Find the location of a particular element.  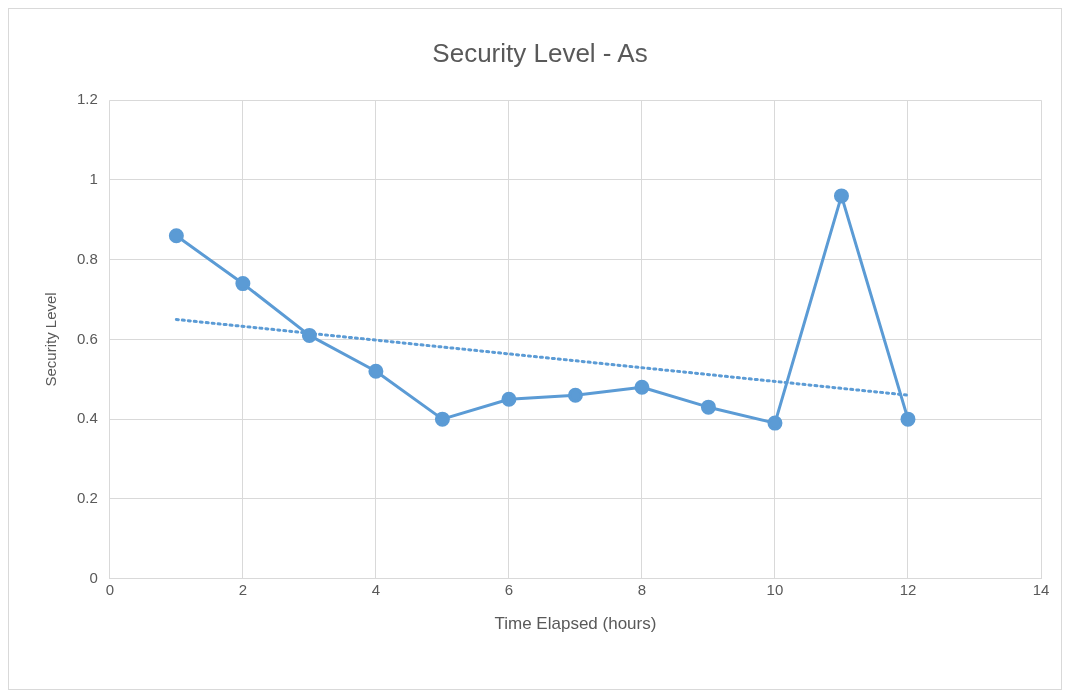

x-tick-label: 14 is located at coordinates (1041, 589).